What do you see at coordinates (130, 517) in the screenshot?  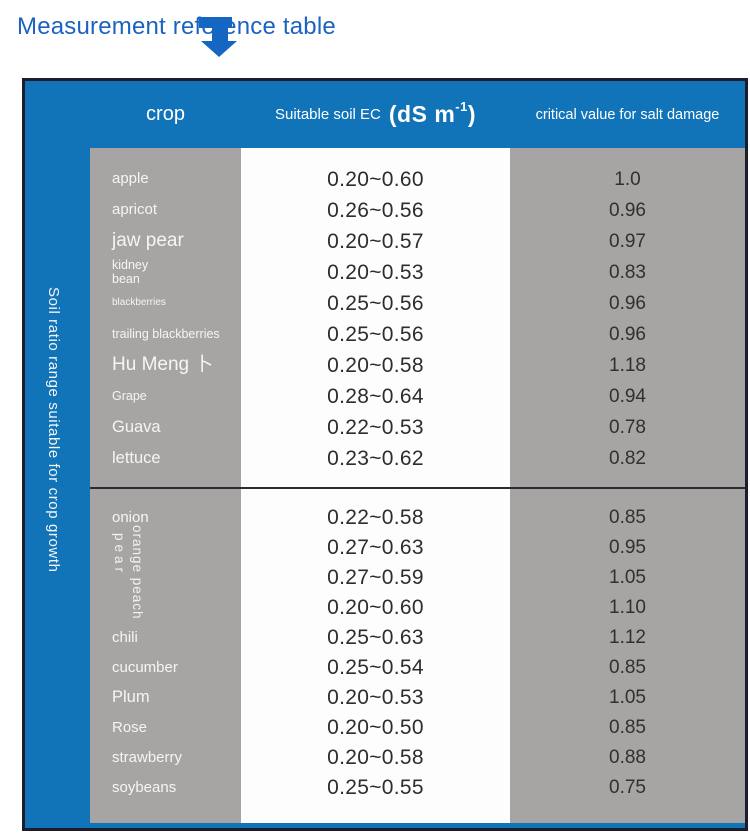 I see `crop-name: onion` at bounding box center [130, 517].